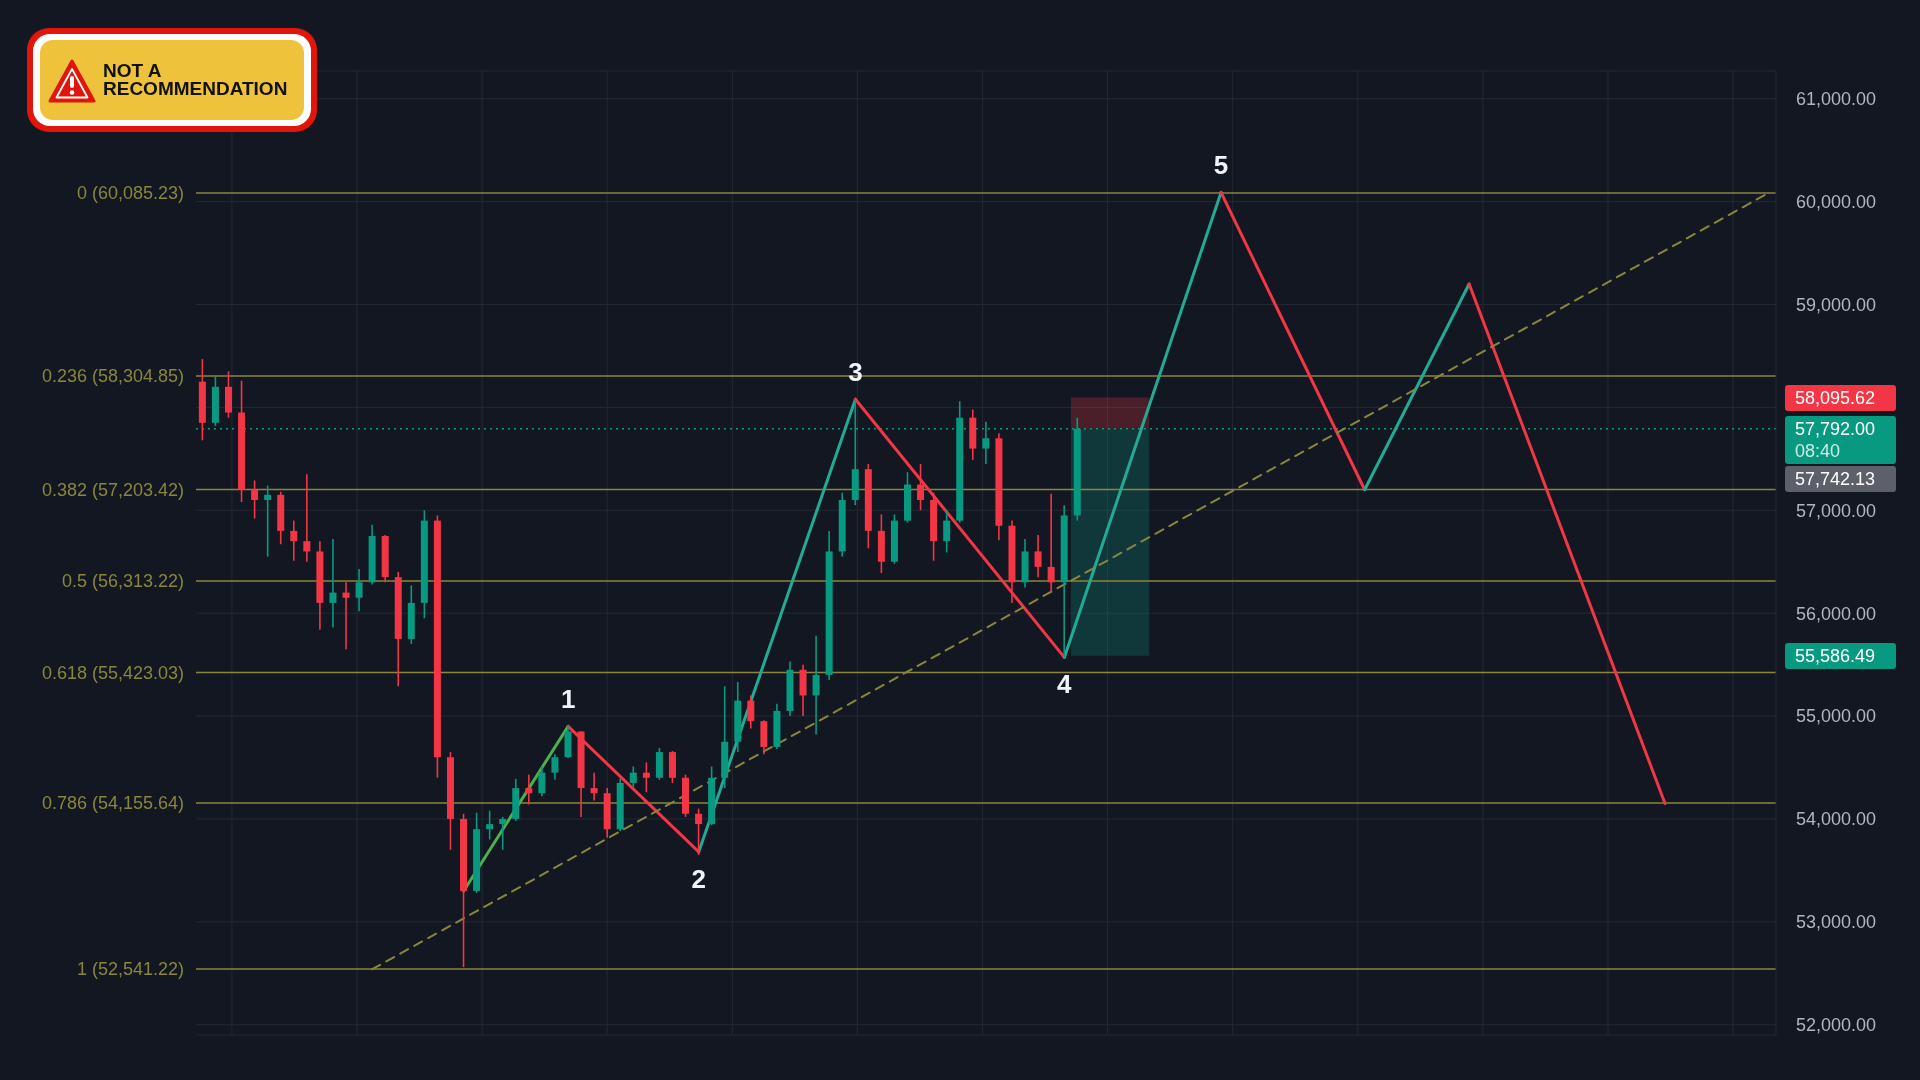  What do you see at coordinates (1836, 304) in the screenshot?
I see `y-tick-label: 59,000.00` at bounding box center [1836, 304].